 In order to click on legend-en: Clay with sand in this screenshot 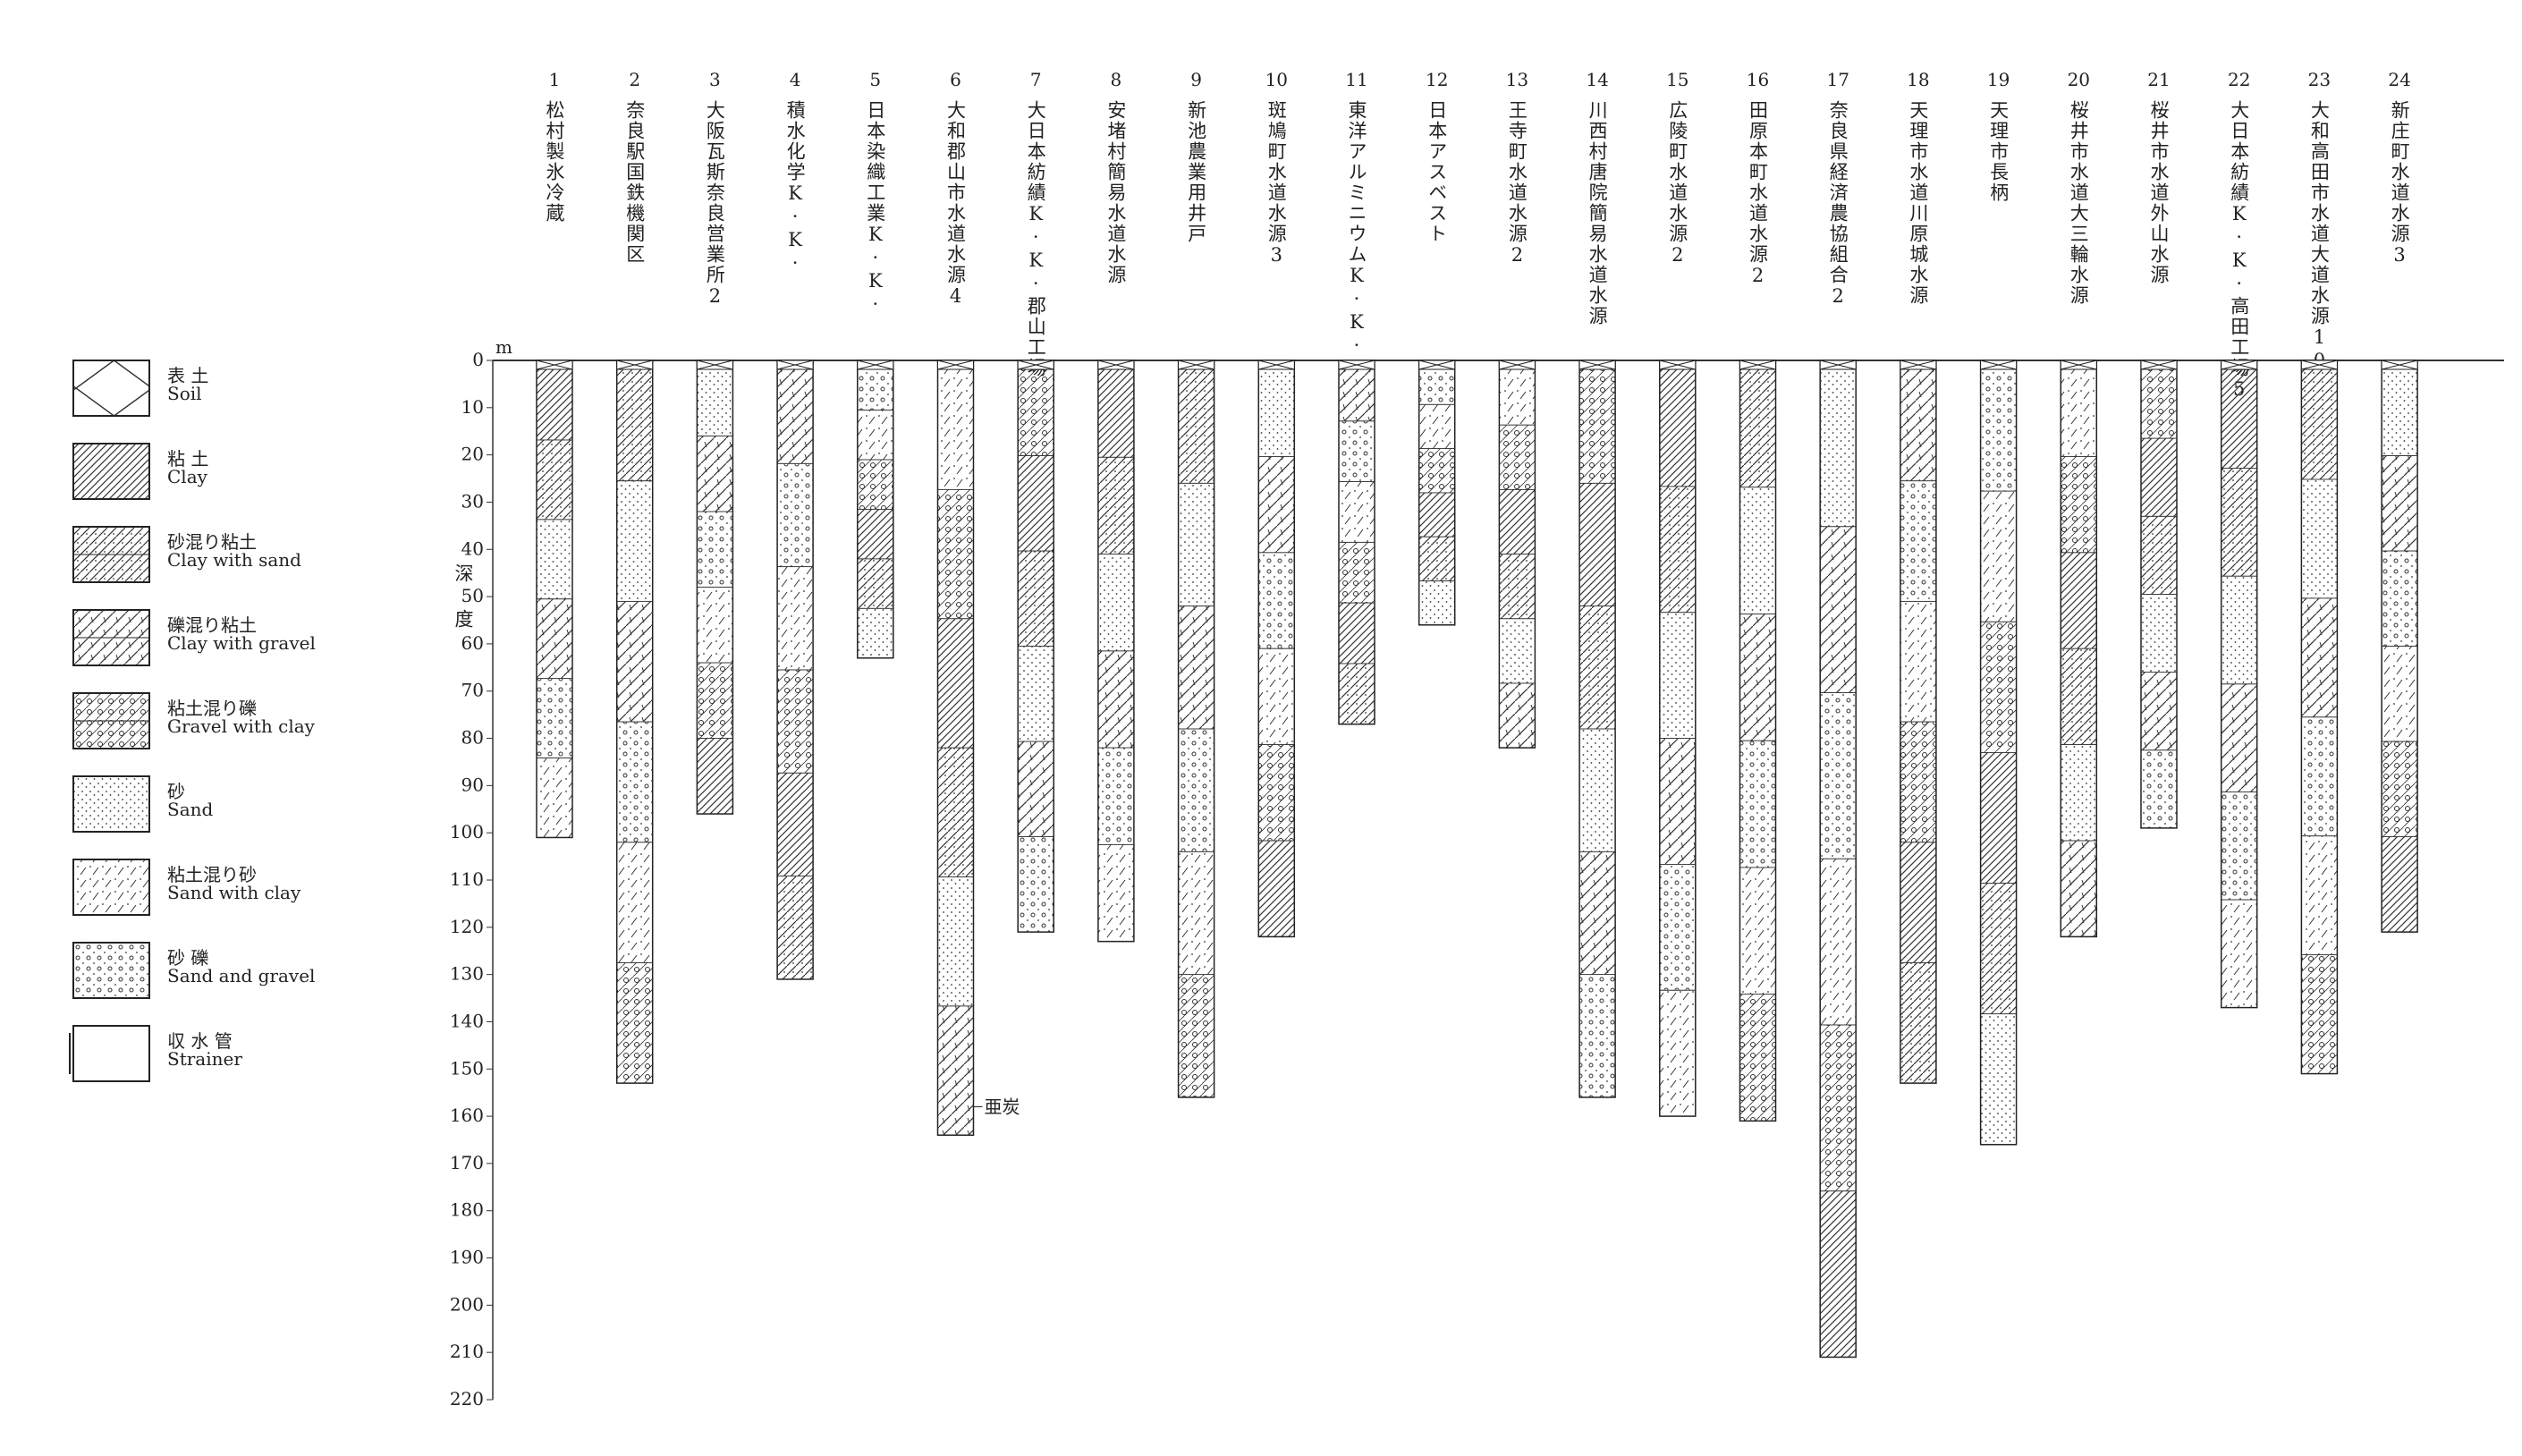, I will do `click(234, 560)`.